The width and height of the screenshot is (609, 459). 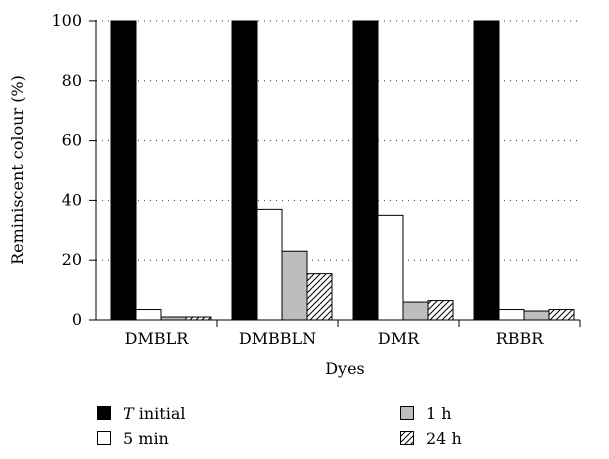 I want to click on x-tick-label: DMBLR, so click(x=157, y=338).